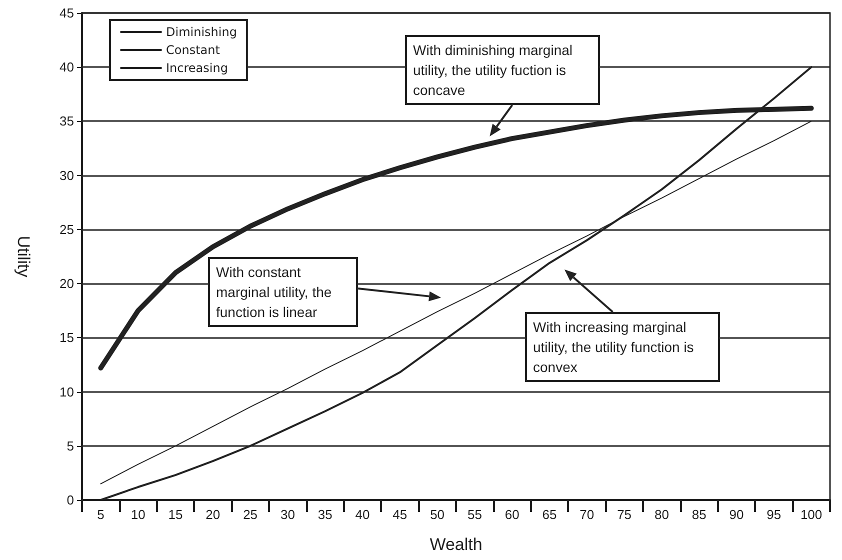  I want to click on x-tick-label: 95, so click(774, 514).